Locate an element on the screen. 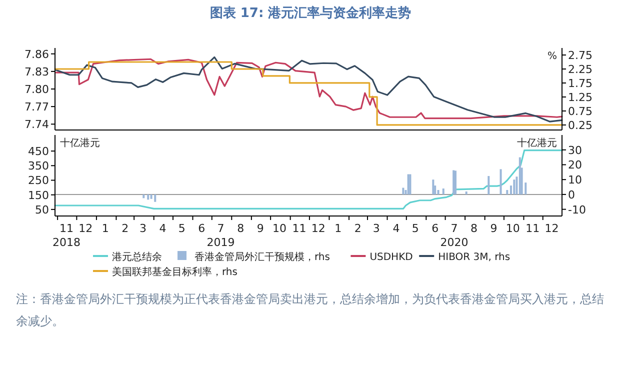  y-axis-title: 十亿港元 is located at coordinates (80, 143).